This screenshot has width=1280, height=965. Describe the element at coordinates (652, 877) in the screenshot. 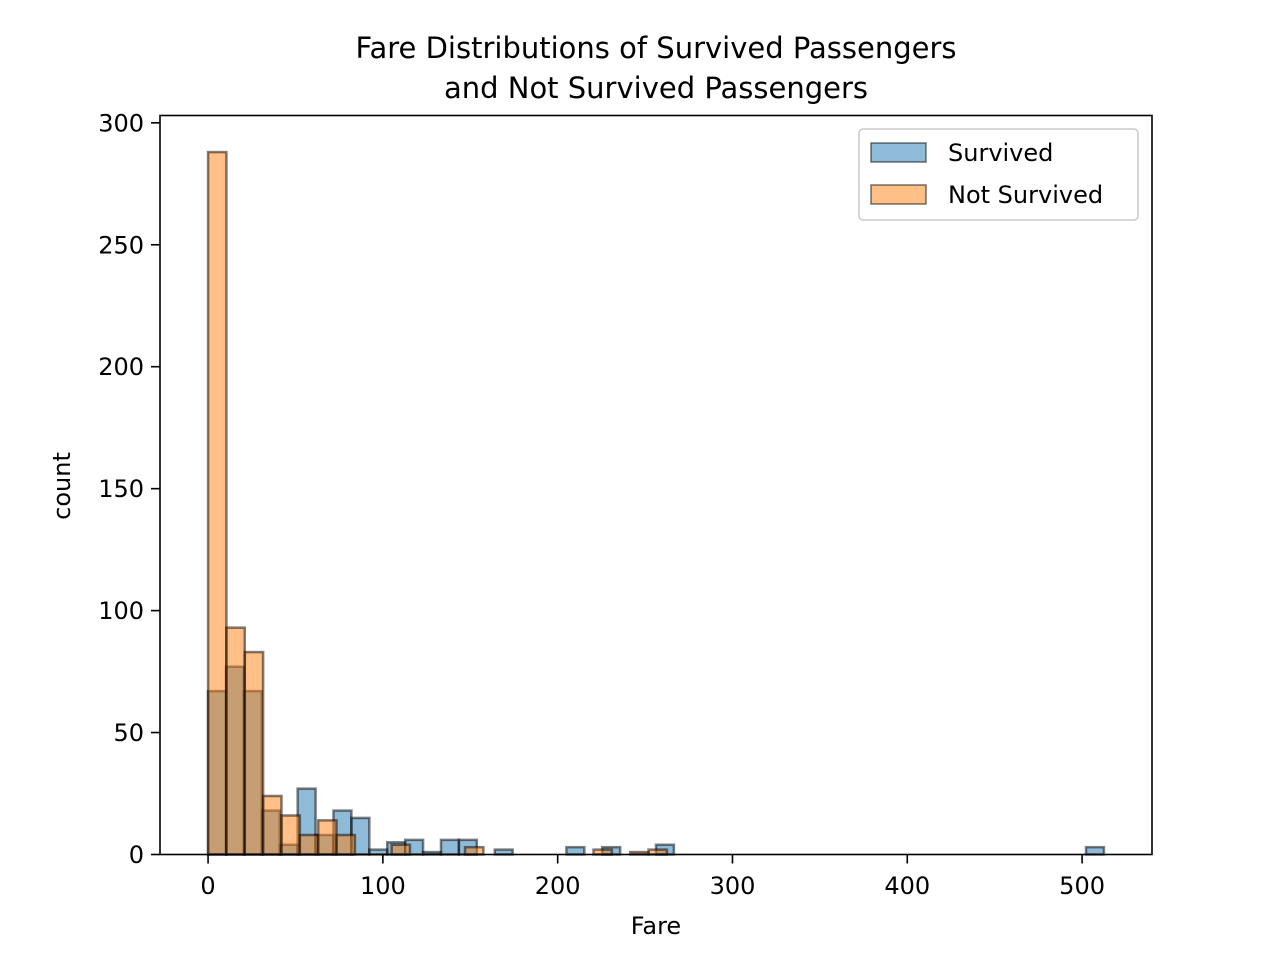

I see `x-axis-ticks: 0 100 200 300 400 500` at that location.